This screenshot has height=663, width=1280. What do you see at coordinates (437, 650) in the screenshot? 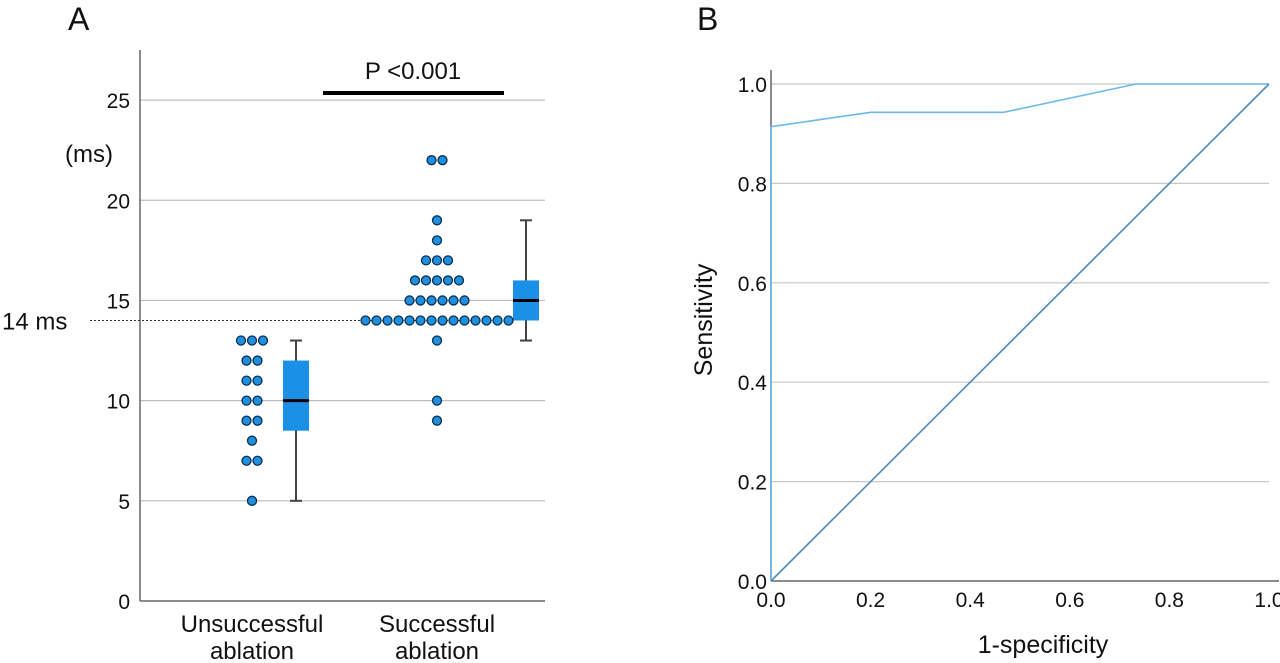
I see `category-1-line2: ablation` at bounding box center [437, 650].